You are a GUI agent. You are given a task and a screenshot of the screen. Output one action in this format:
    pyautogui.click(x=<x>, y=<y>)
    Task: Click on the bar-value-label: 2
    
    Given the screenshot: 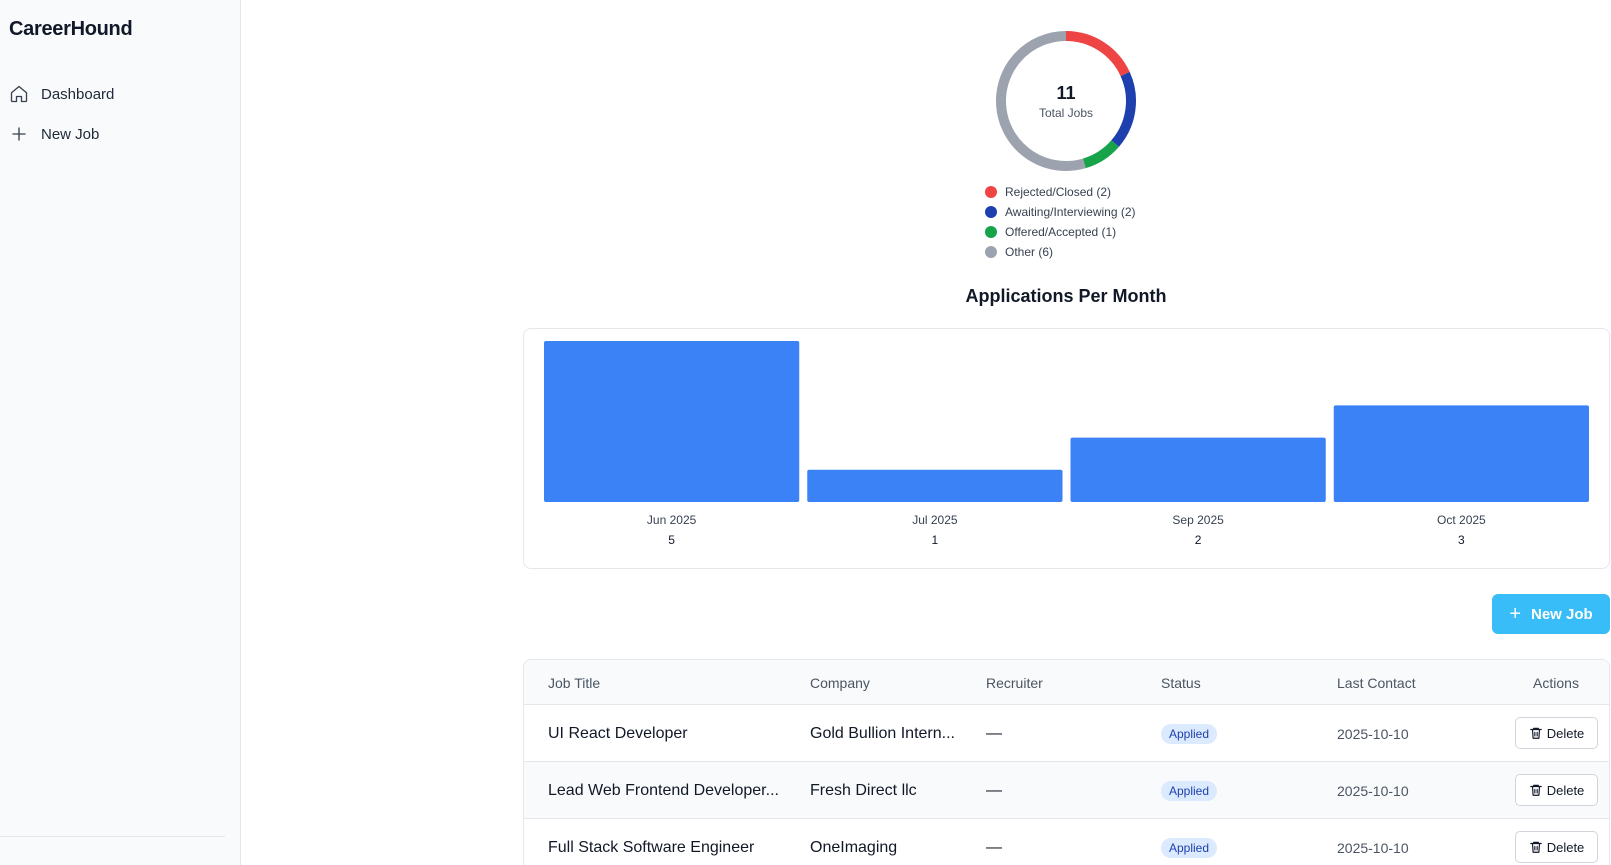 What is the action you would take?
    pyautogui.click(x=1198, y=540)
    